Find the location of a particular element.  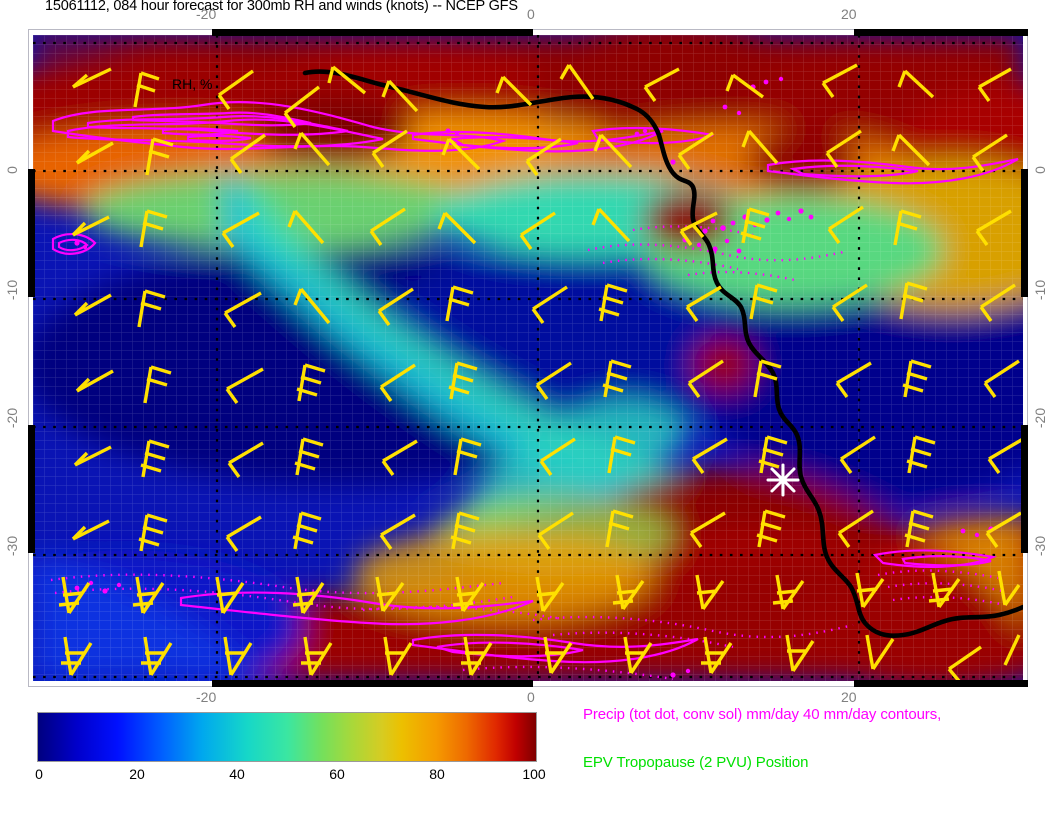

axis-border-bottom-seg1 is located at coordinates (372, 683).